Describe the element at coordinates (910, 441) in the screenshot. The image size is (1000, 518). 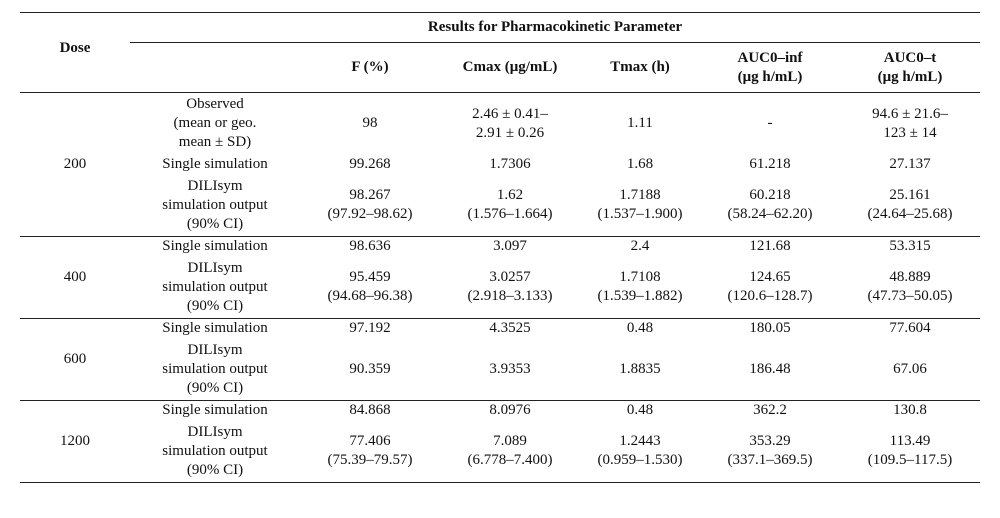
I see `value-line: 113.49` at that location.